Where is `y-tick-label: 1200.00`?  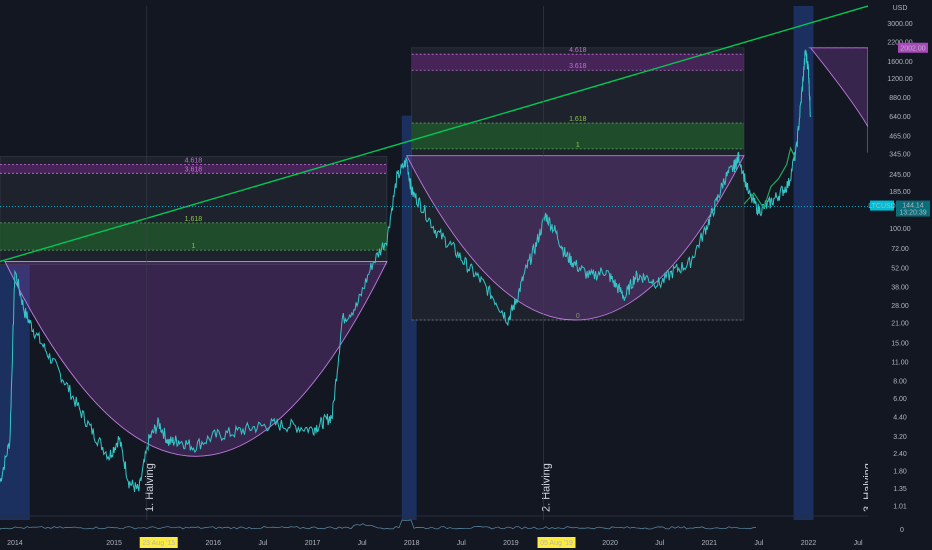 y-tick-label: 1200.00 is located at coordinates (899, 79).